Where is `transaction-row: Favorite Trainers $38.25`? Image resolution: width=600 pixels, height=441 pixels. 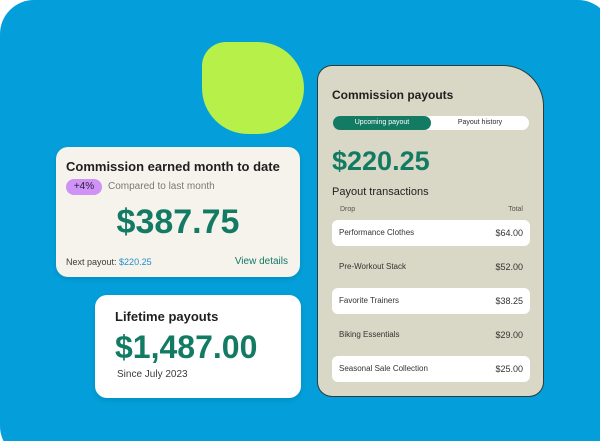
transaction-row: Favorite Trainers $38.25 is located at coordinates (431, 301).